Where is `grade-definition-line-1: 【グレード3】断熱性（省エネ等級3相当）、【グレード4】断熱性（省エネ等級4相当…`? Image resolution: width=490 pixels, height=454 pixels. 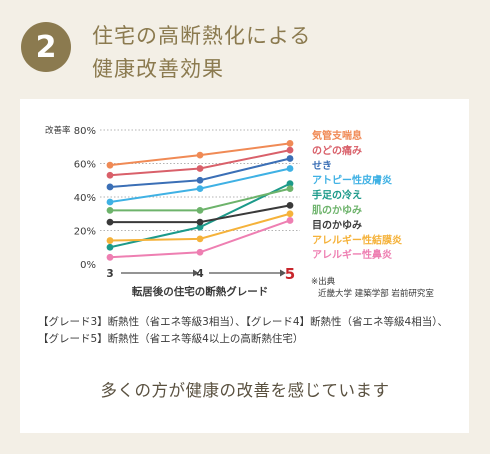
grade-definition-line-1: 【グレード3】断熱性（省エネ等級3相当）、【グレード4】断熱性（省エネ等級4相当… is located at coordinates (243, 322).